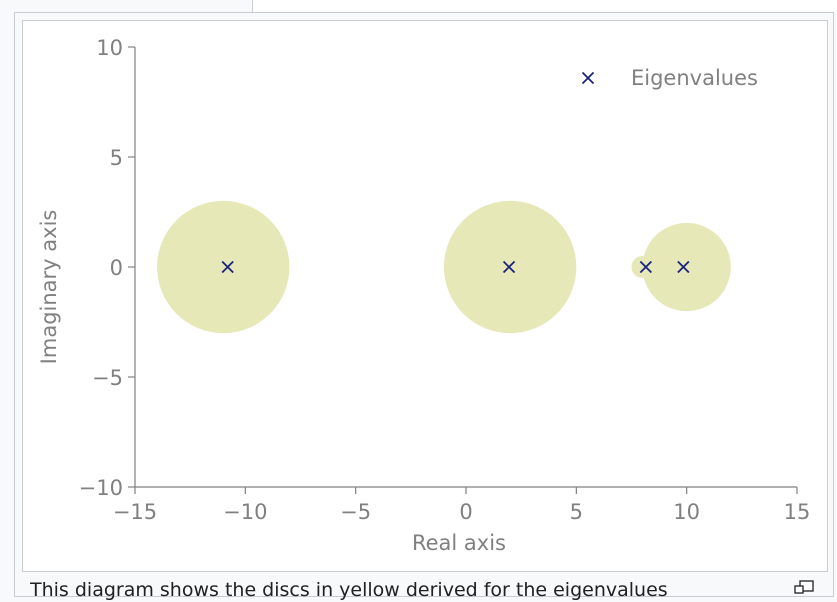 This screenshot has width=837, height=602. I want to click on y-tick-label-2: 0, so click(116, 268).